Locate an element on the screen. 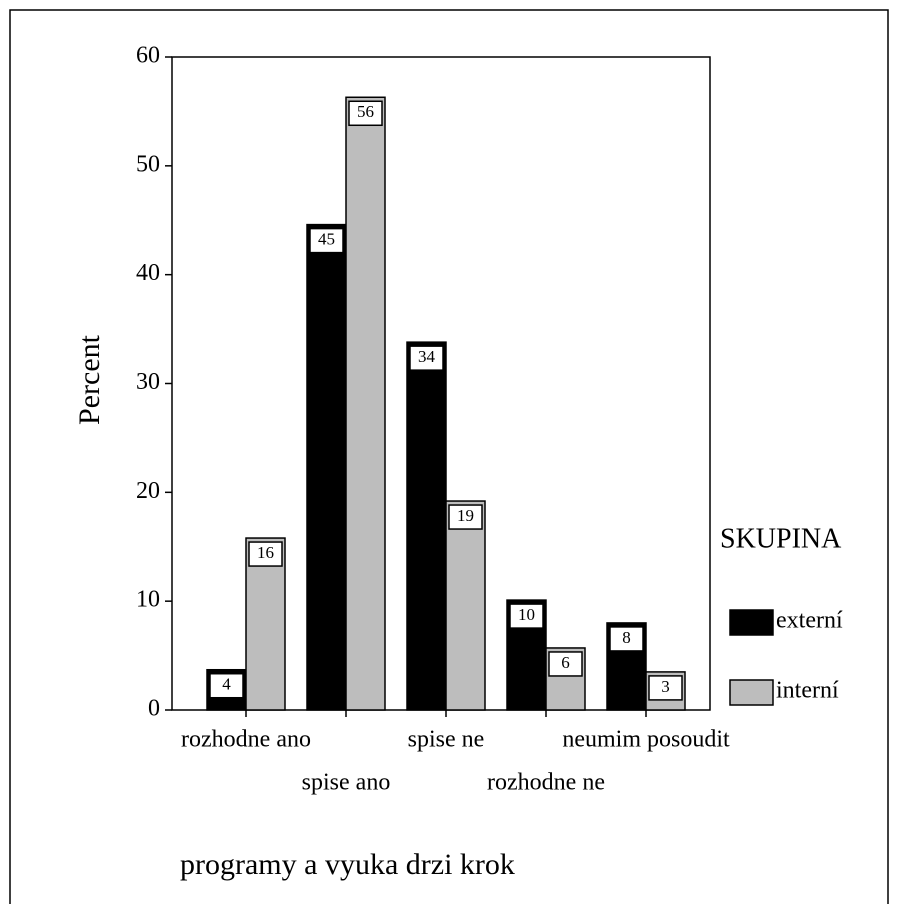 The image size is (899, 904). value-label: 34 is located at coordinates (427, 356).